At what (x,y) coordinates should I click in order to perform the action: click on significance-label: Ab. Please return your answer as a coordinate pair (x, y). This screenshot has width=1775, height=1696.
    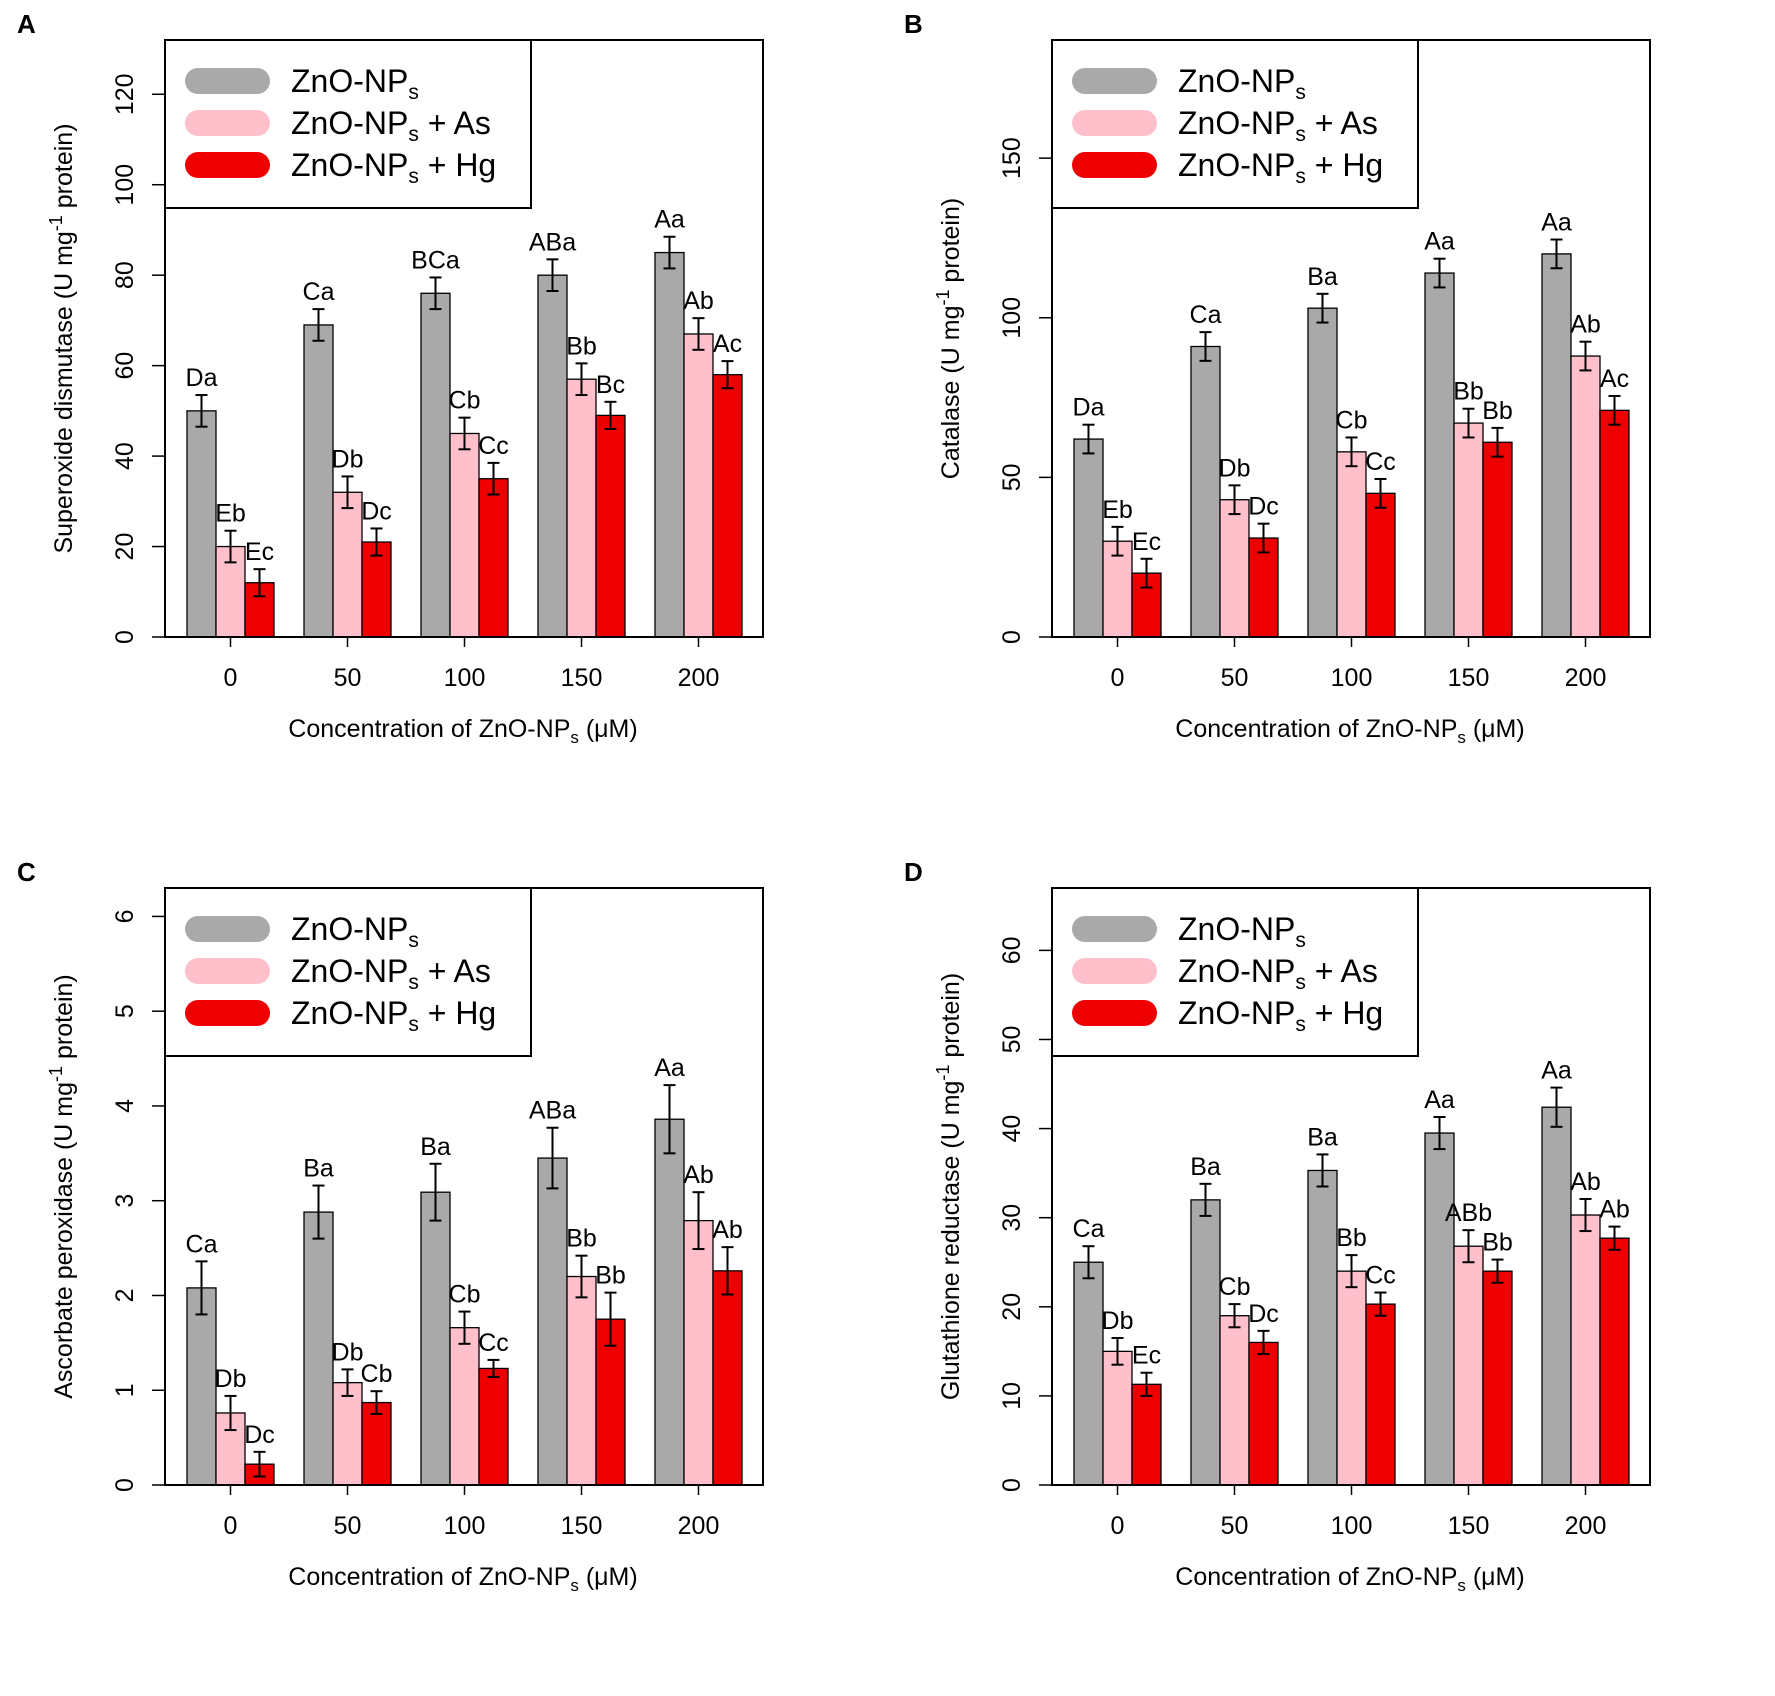
    Looking at the image, I should click on (698, 301).